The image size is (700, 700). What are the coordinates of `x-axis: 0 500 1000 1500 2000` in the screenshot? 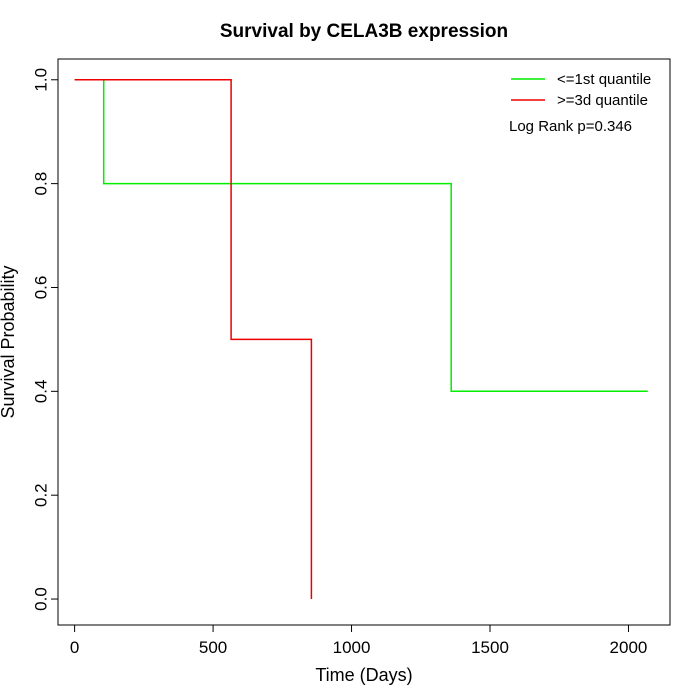 It's located at (359, 640).